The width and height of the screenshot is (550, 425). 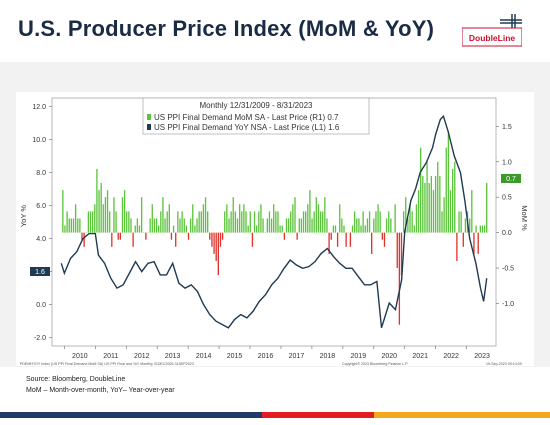 What do you see at coordinates (511, 178) in the screenshot?
I see `last-mom-tag: 0.7` at bounding box center [511, 178].